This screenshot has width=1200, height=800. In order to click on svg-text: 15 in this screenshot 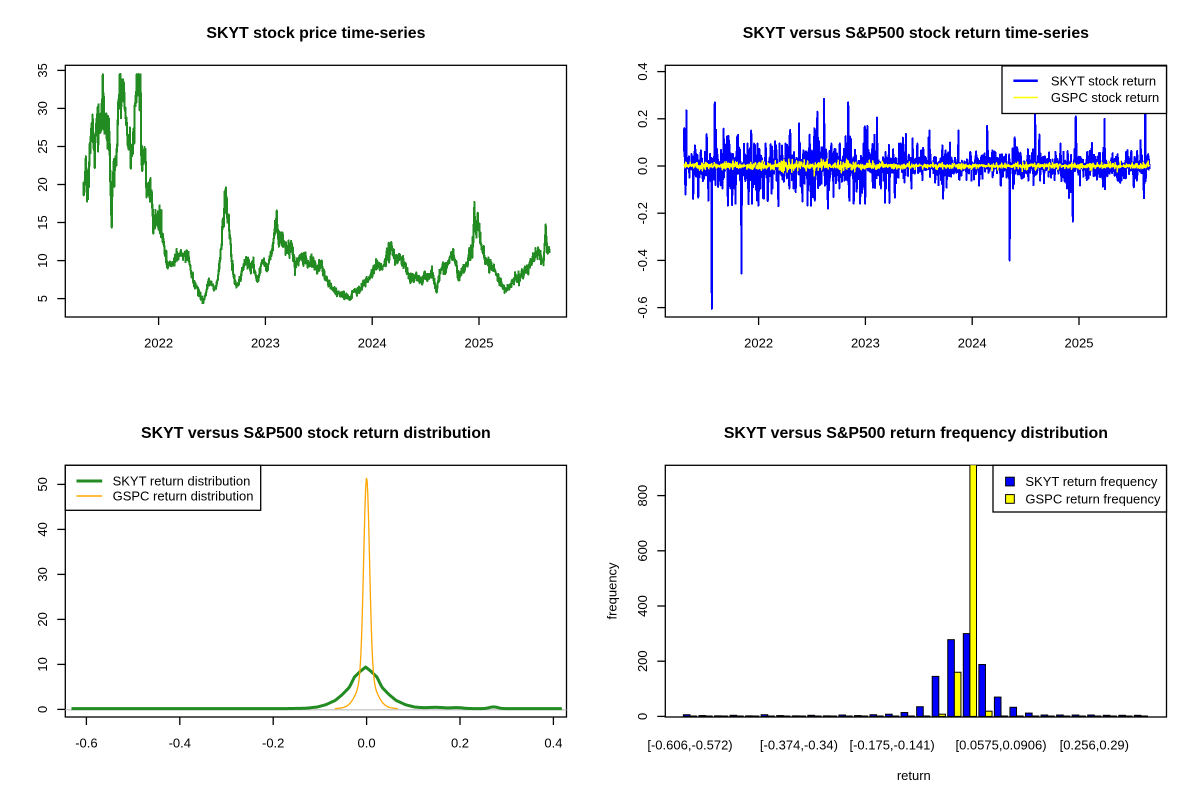, I will do `click(42, 222)`.